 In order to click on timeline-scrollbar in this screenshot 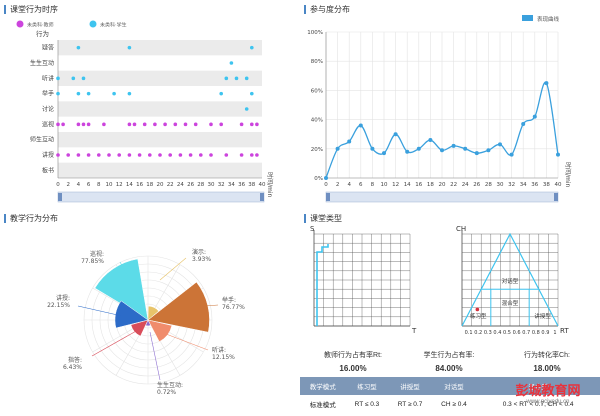, I will do `click(161, 197)`.